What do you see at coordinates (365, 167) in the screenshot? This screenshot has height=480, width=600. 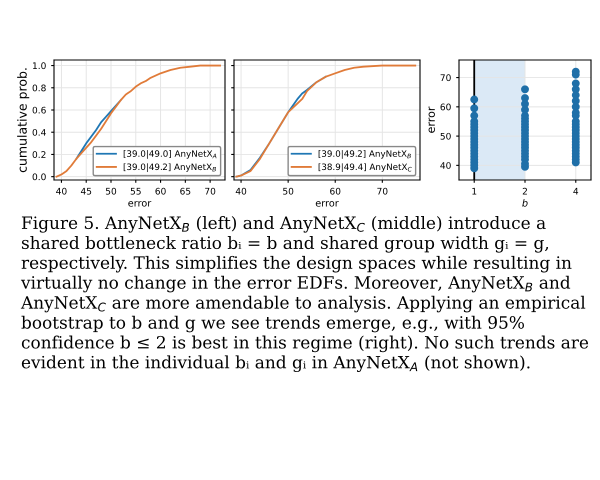 I see `legend-label: [38.9|49.4] AnyNetX$_{C}$` at bounding box center [365, 167].